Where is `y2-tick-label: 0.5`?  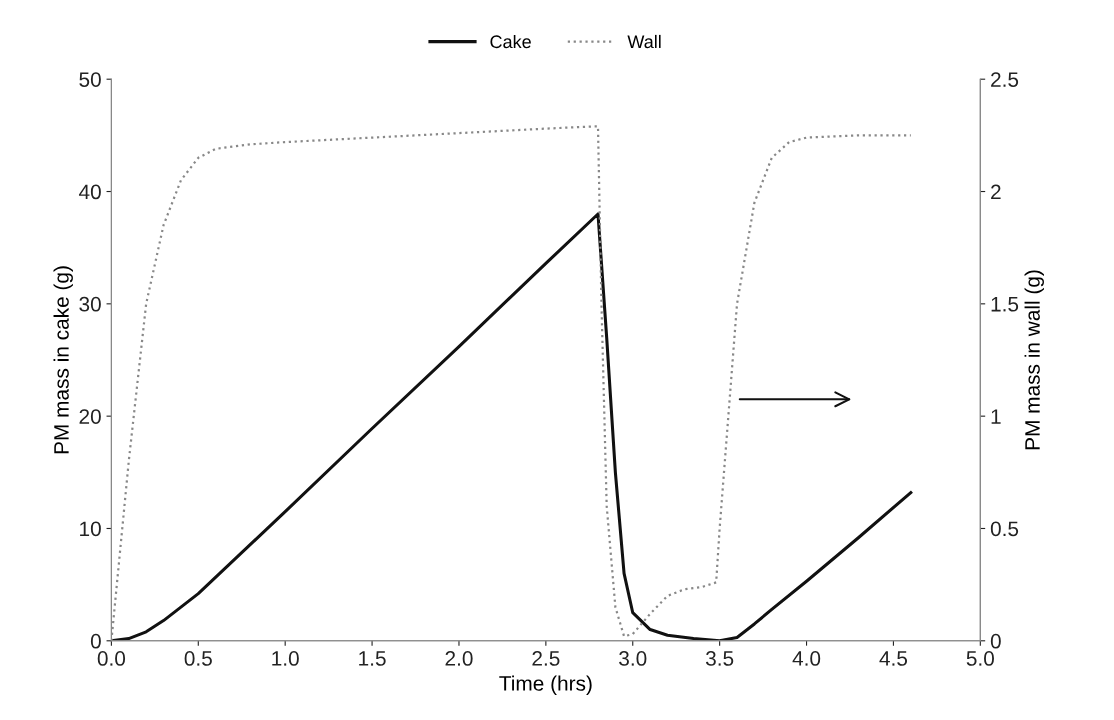 y2-tick-label: 0.5 is located at coordinates (1004, 529).